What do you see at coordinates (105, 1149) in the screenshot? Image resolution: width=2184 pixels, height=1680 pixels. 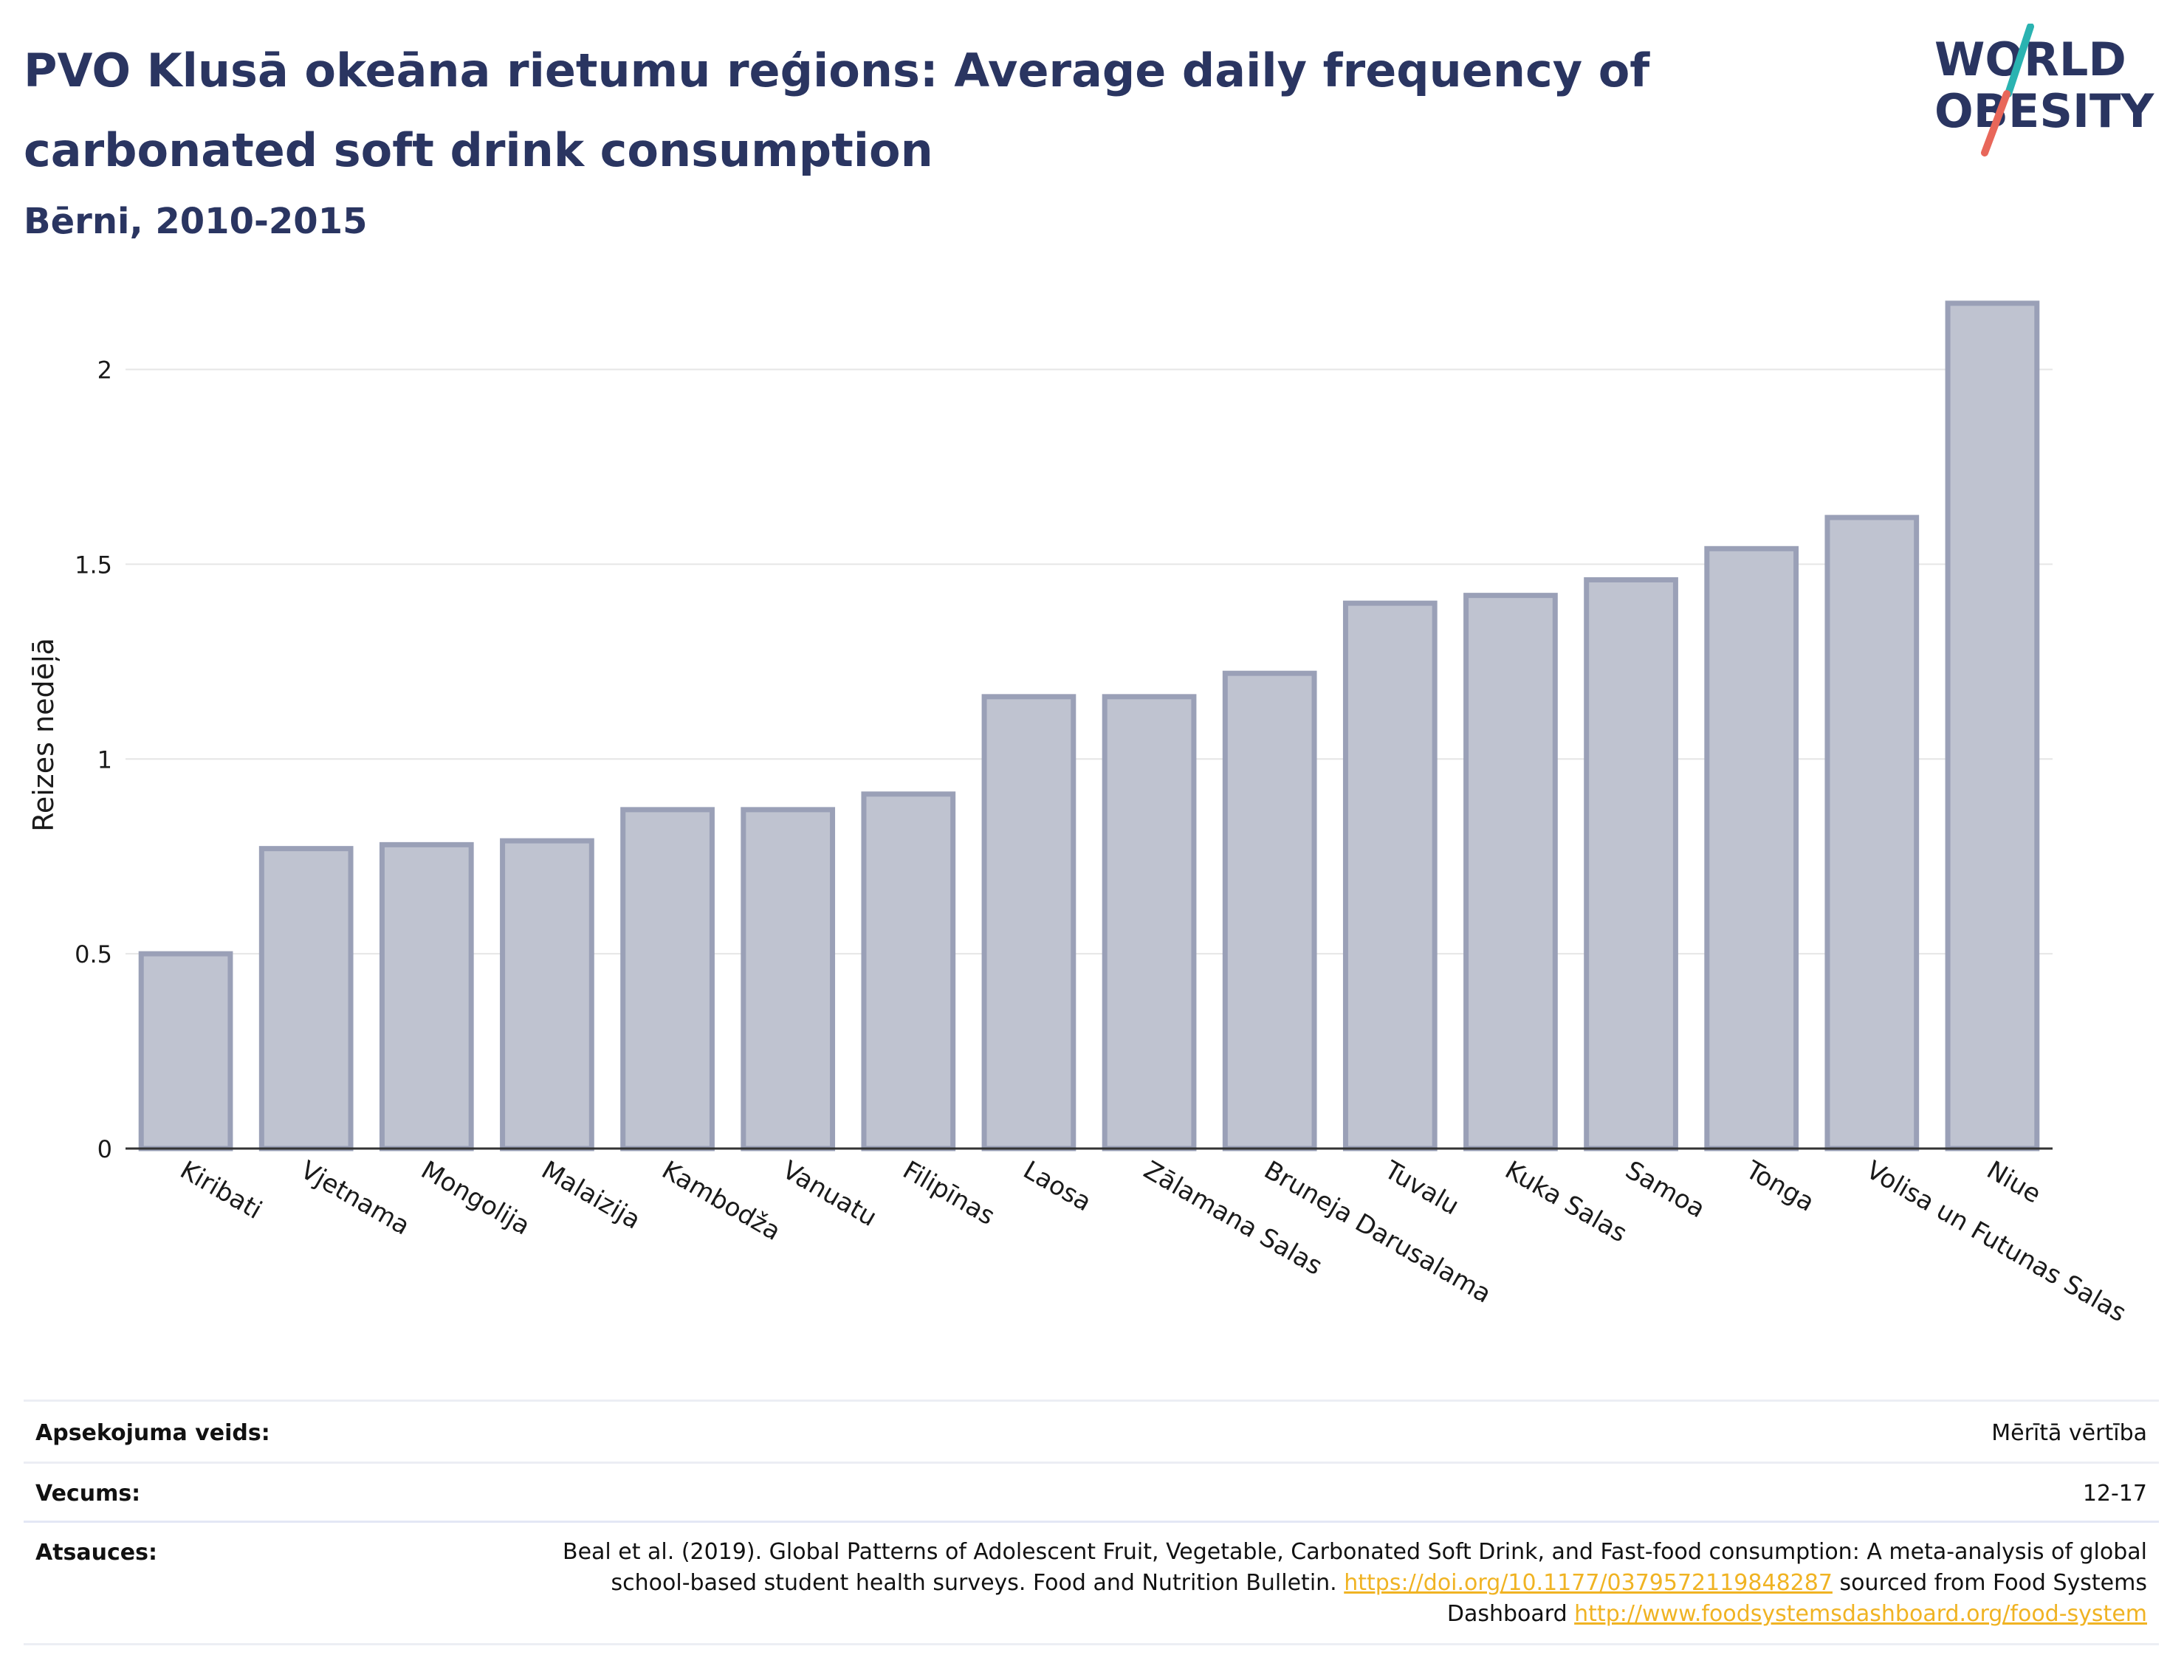 I see `y-tick-label: 0` at bounding box center [105, 1149].